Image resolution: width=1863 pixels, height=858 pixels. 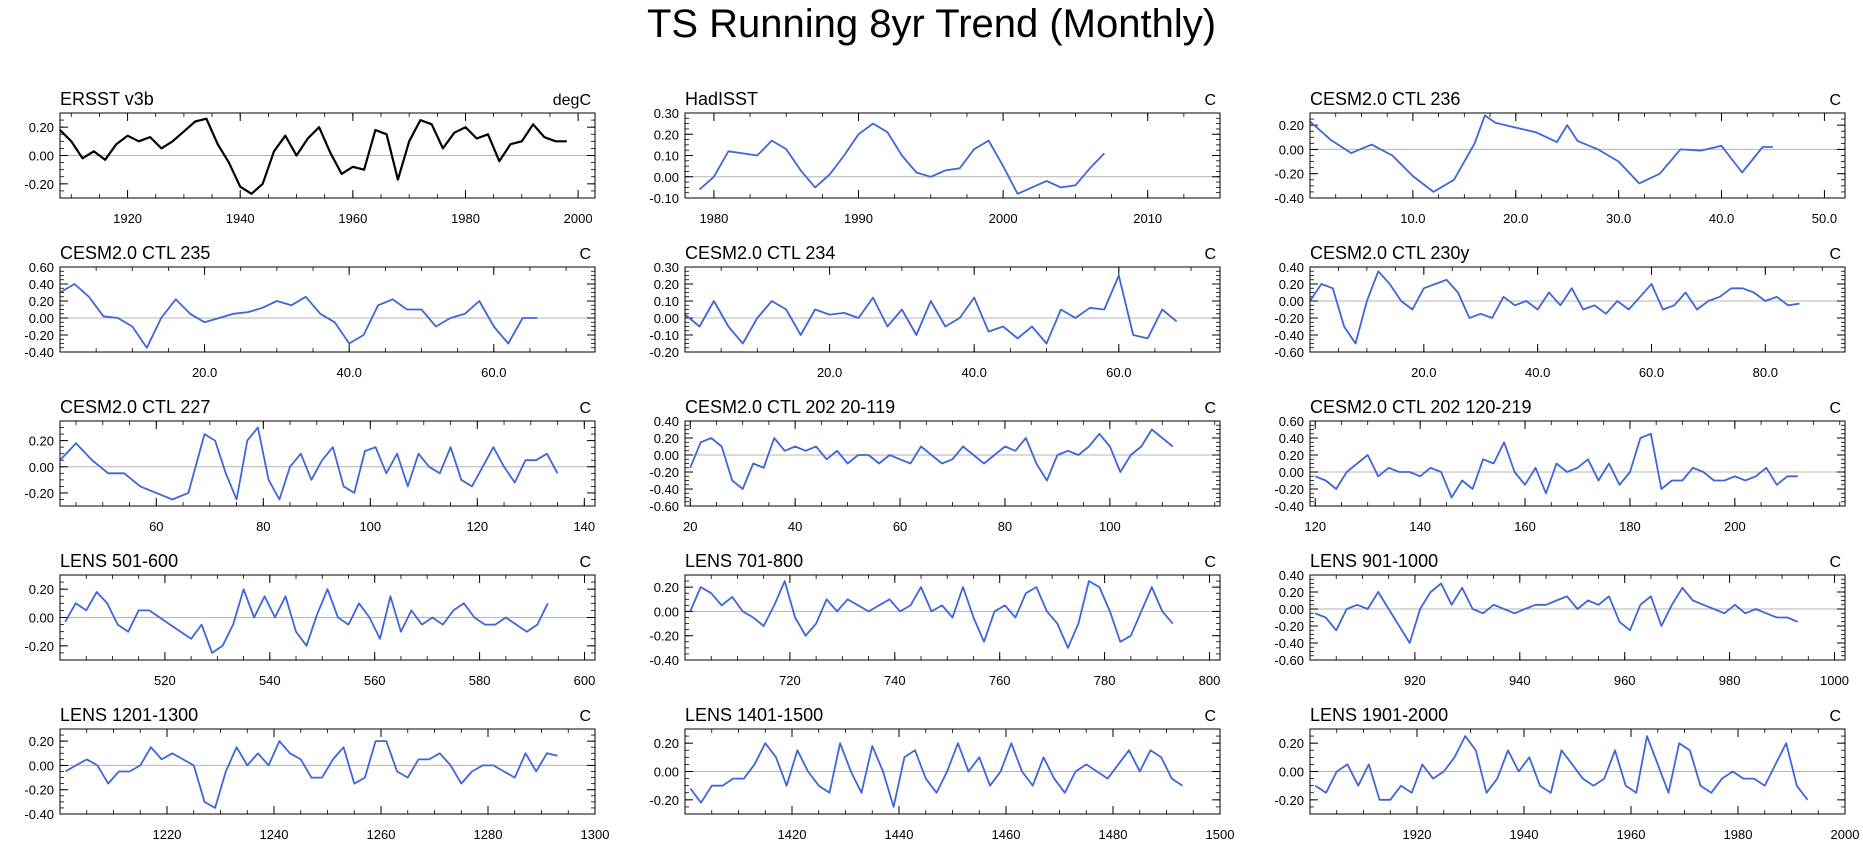 What do you see at coordinates (1379, 715) in the screenshot?
I see `panel-title: LENS 1901-2000` at bounding box center [1379, 715].